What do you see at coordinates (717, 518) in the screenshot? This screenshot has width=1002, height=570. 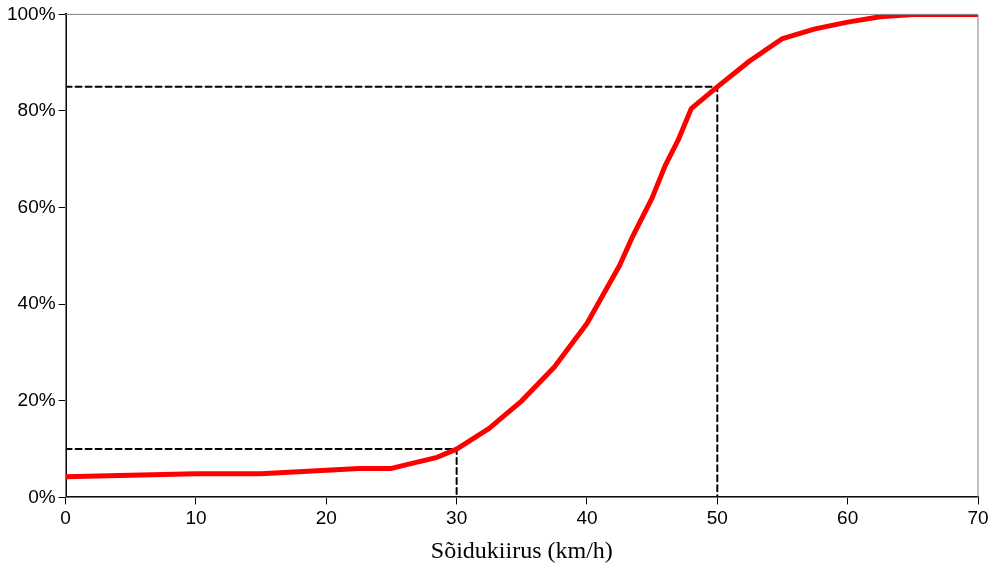 I see `x-tick-label: 50` at bounding box center [717, 518].